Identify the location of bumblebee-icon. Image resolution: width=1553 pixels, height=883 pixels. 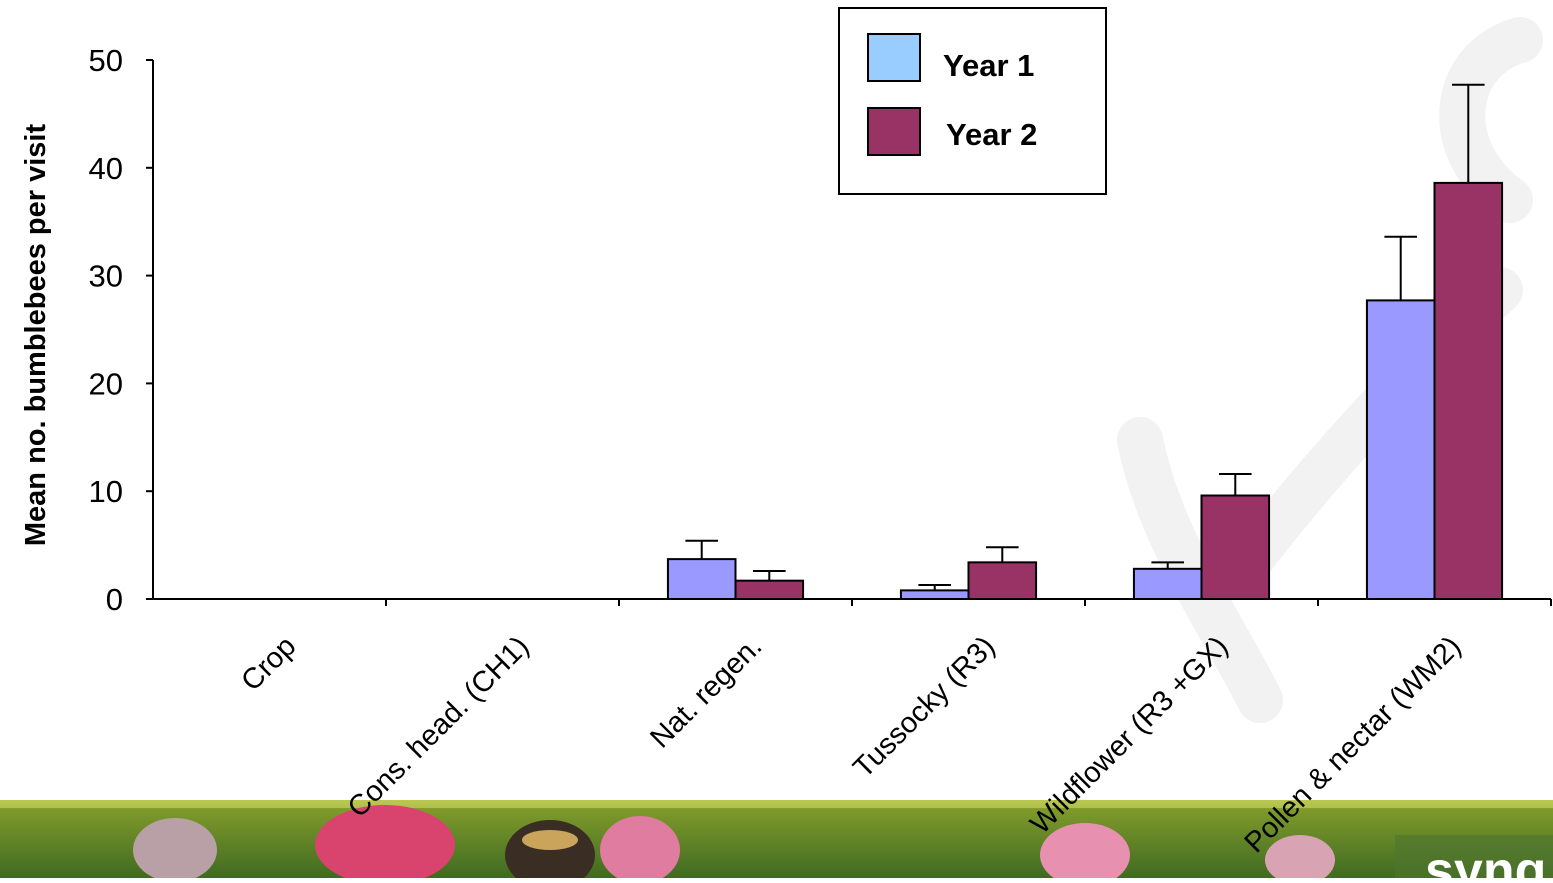
(550, 851).